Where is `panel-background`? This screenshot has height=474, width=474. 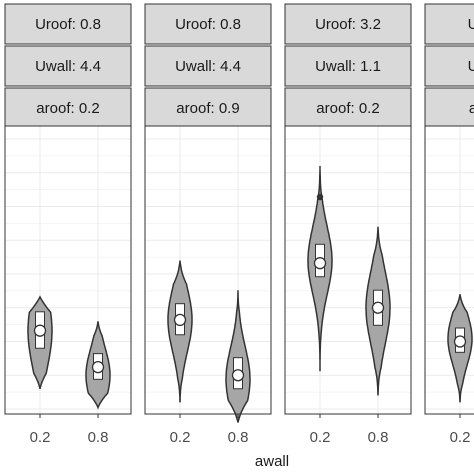
panel-background is located at coordinates (449, 270).